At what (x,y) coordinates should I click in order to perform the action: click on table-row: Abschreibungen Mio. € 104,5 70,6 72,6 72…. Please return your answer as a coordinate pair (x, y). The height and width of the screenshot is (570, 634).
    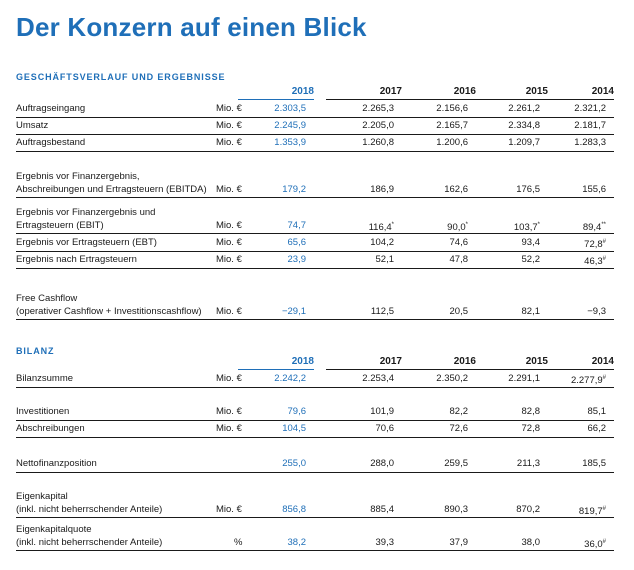
    Looking at the image, I should click on (315, 430).